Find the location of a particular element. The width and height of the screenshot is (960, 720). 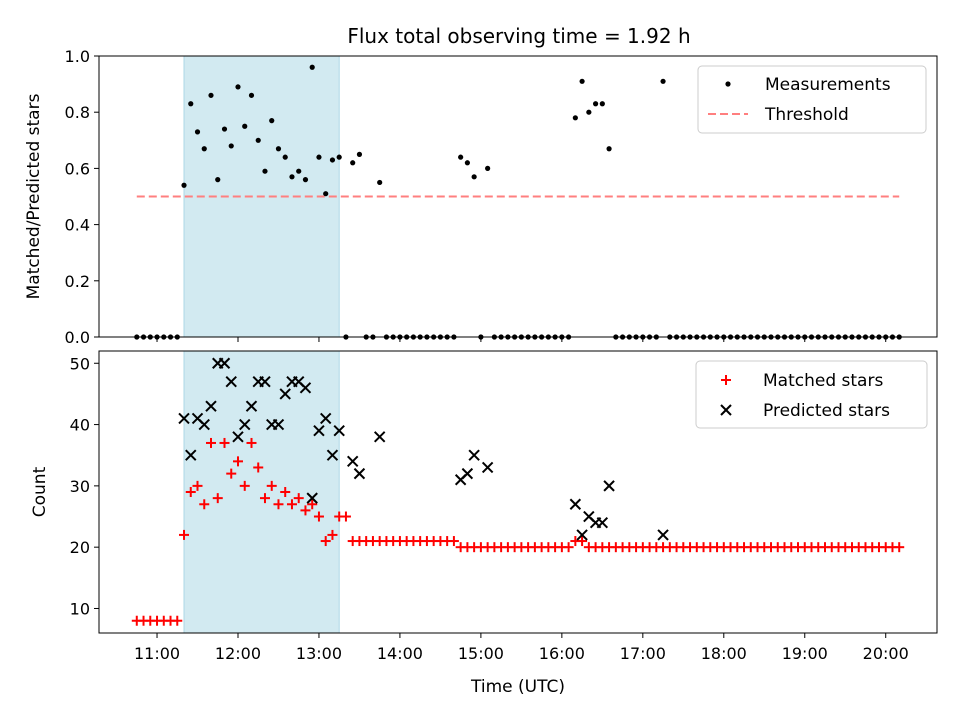

legend-predicted-label: Predicted stars is located at coordinates (826, 411).